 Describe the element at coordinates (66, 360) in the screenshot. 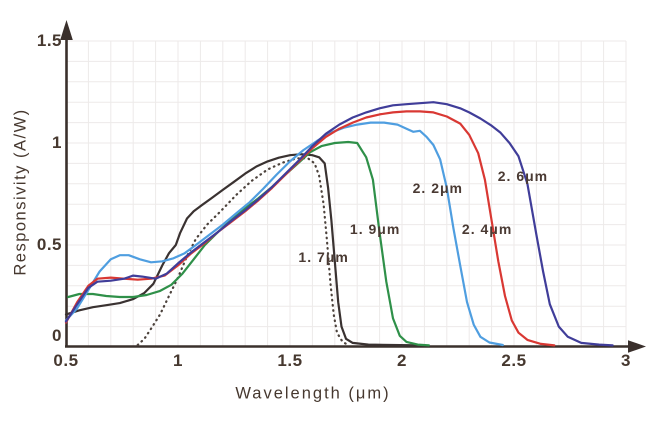

I see `x-tick-label: 0.5` at that location.